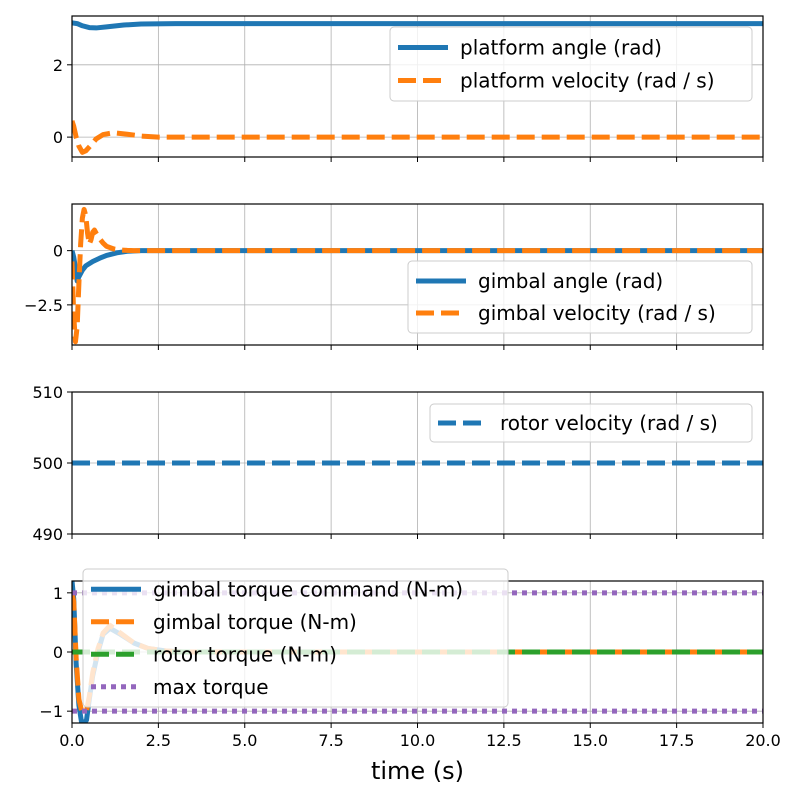 This screenshot has width=800, height=800. What do you see at coordinates (677, 740) in the screenshot?
I see `x-tick-label: 17.5` at bounding box center [677, 740].